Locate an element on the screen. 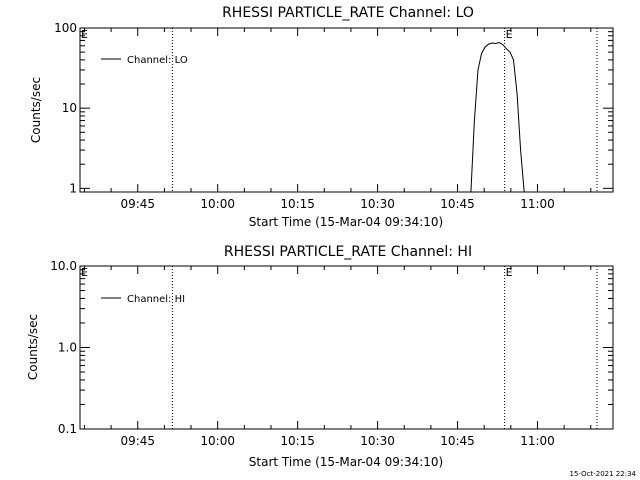 This screenshot has height=480, width=640. legend-label-hi: Channel: HI is located at coordinates (156, 299).